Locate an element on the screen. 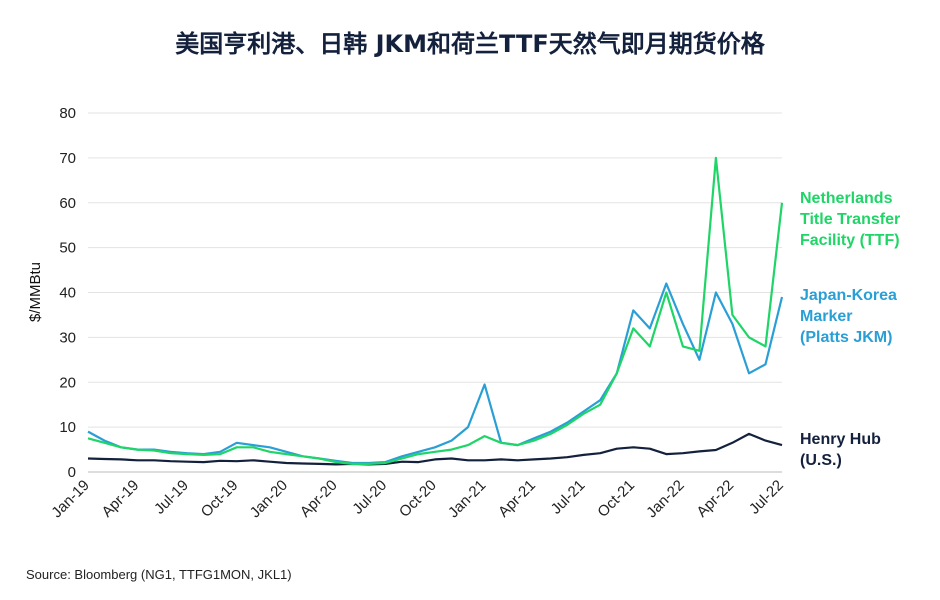 The image size is (940, 600). y-tick-label: 20 is located at coordinates (67, 382).